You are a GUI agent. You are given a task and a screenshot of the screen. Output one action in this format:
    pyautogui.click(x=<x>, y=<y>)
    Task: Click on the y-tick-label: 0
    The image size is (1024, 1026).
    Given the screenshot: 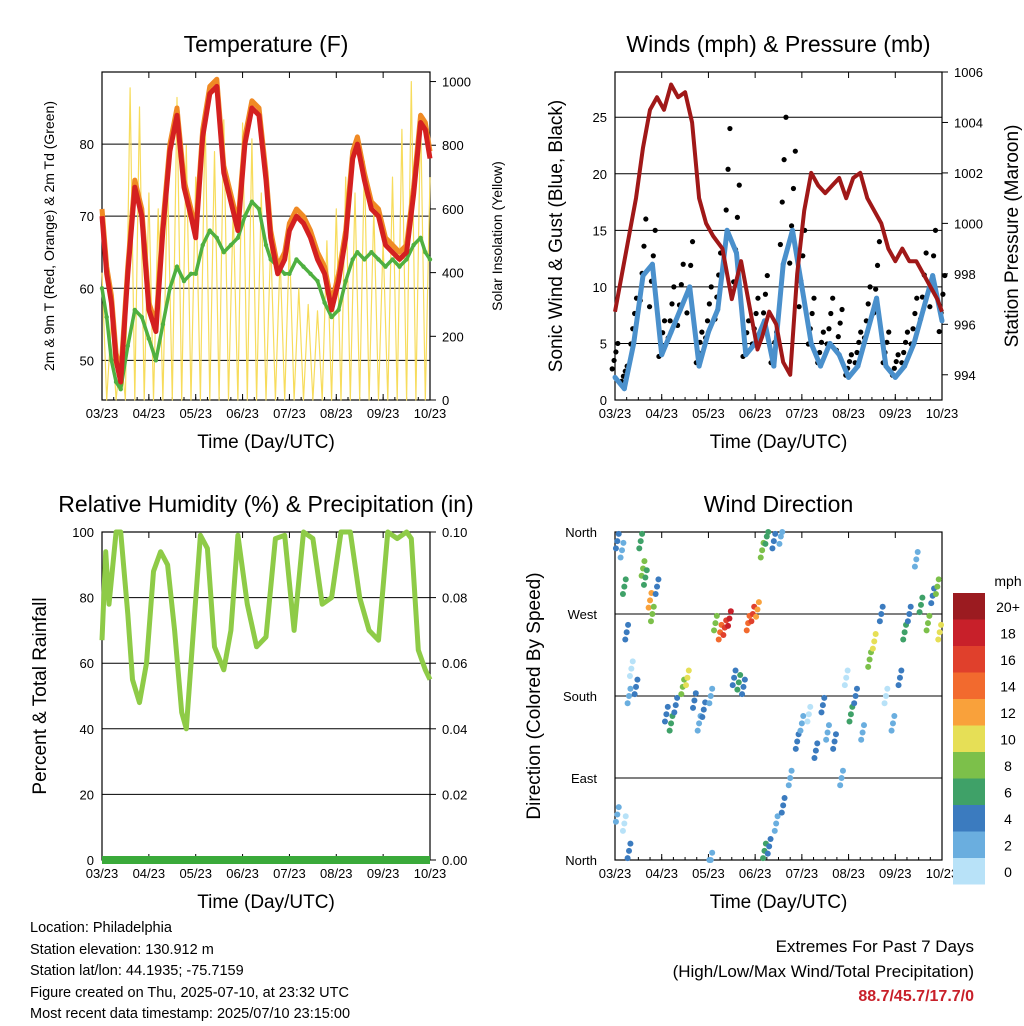 What is the action you would take?
    pyautogui.click(x=90, y=860)
    